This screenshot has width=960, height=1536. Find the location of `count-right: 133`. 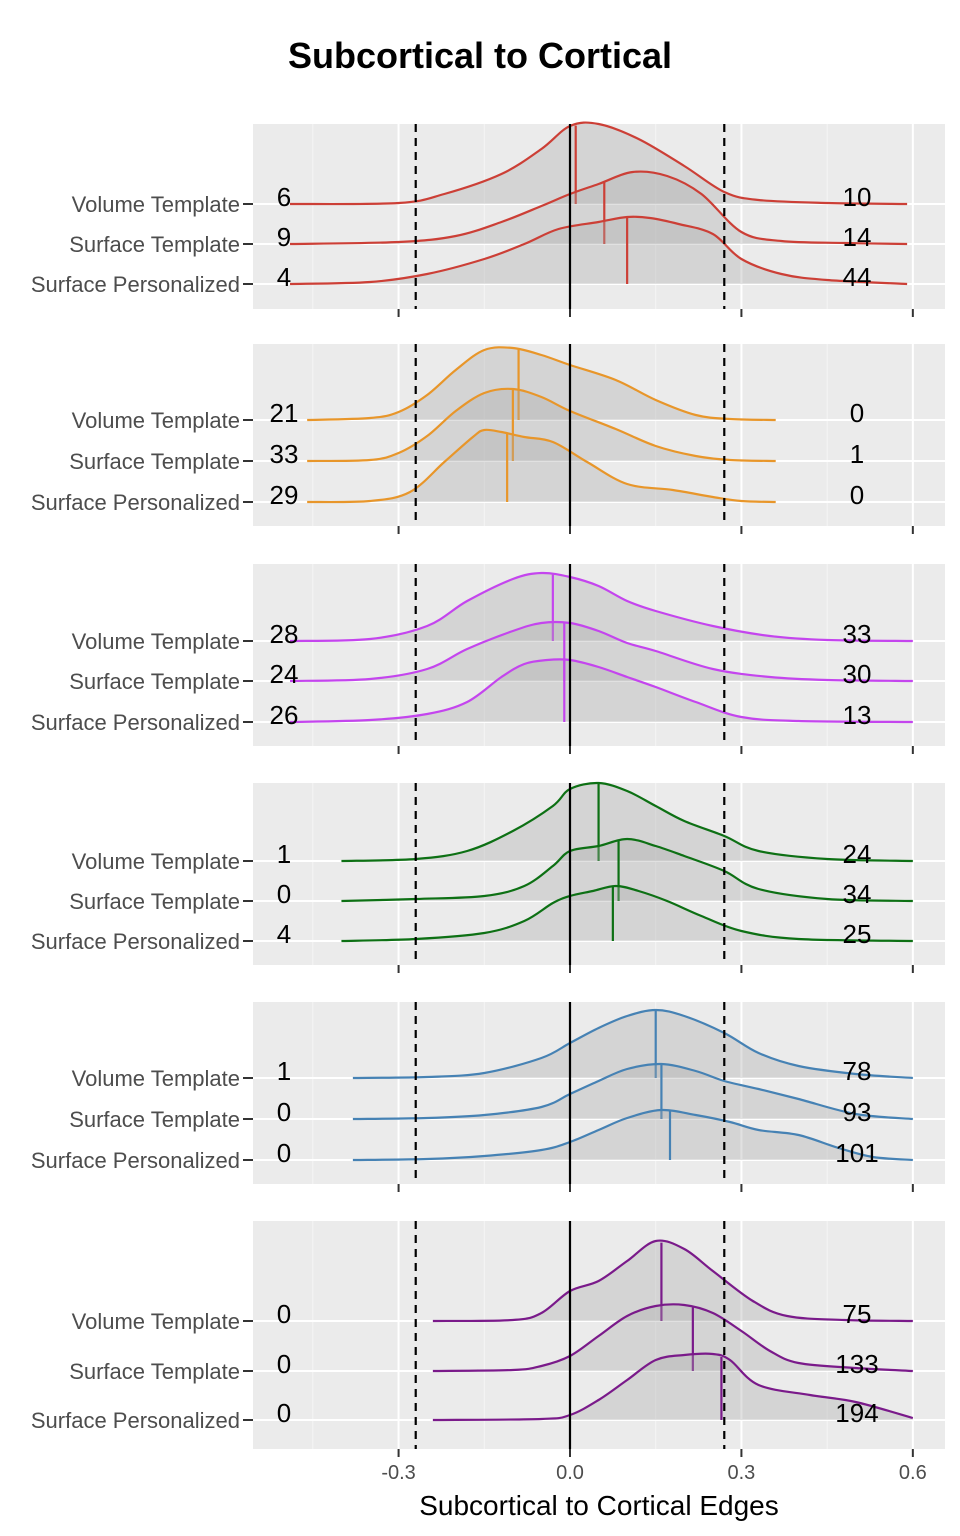

count-right: 133 is located at coordinates (856, 1364).